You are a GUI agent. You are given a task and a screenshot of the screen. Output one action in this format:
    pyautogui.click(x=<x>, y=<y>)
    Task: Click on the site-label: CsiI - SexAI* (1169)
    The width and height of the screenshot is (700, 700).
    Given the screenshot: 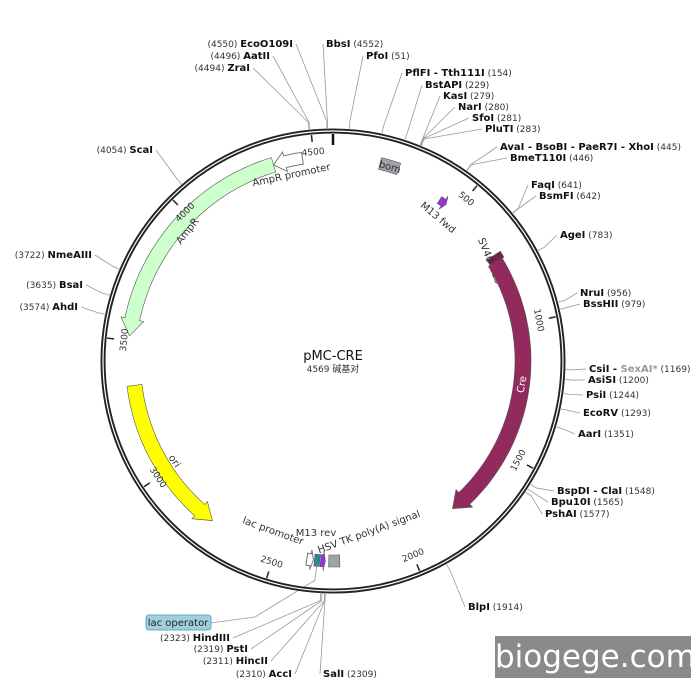 What is the action you would take?
    pyautogui.click(x=639, y=369)
    